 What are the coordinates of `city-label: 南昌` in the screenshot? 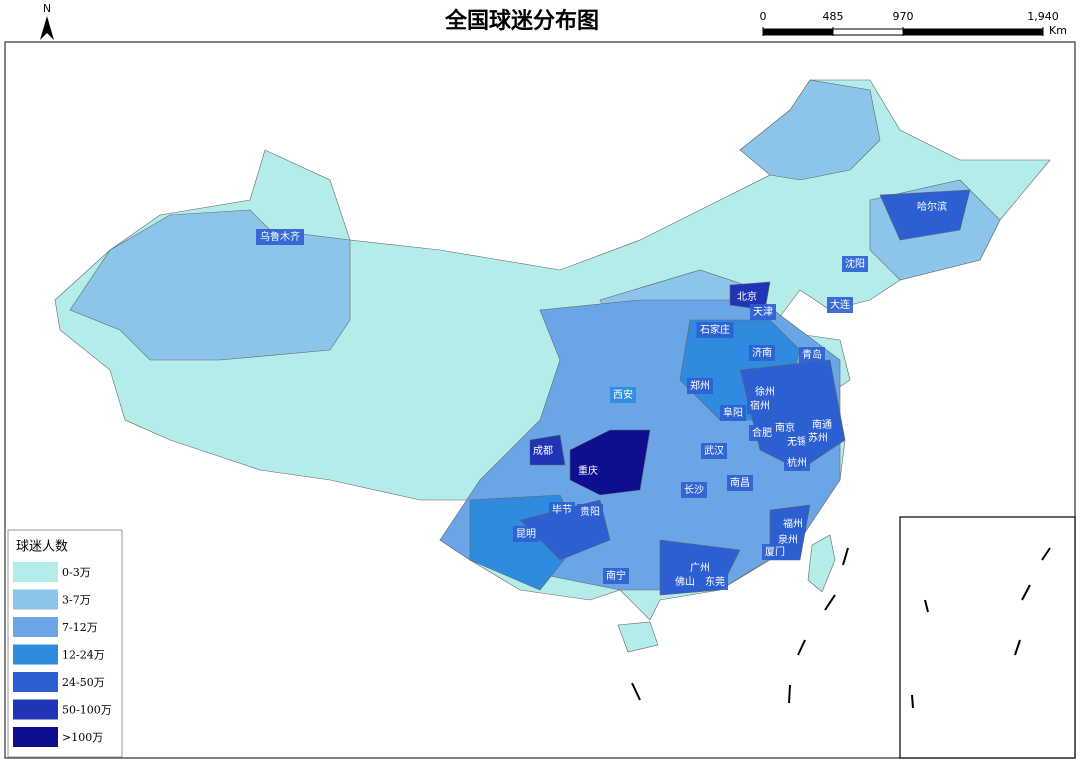 It's located at (740, 482).